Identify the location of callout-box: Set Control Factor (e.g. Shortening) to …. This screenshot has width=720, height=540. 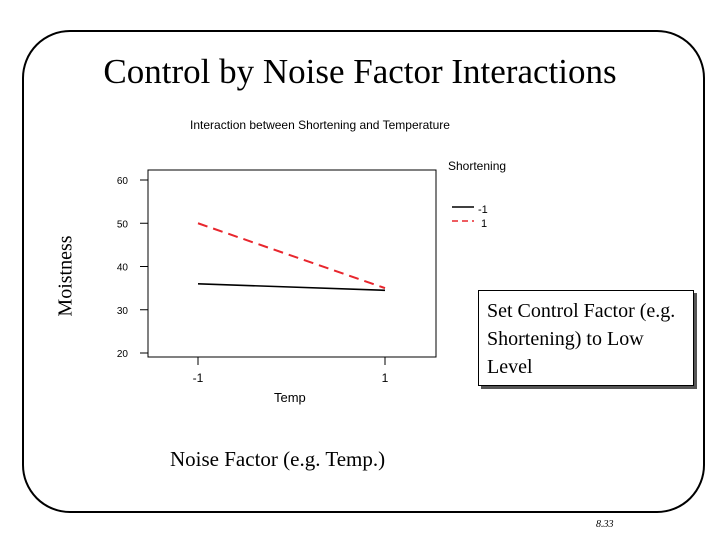
(586, 338).